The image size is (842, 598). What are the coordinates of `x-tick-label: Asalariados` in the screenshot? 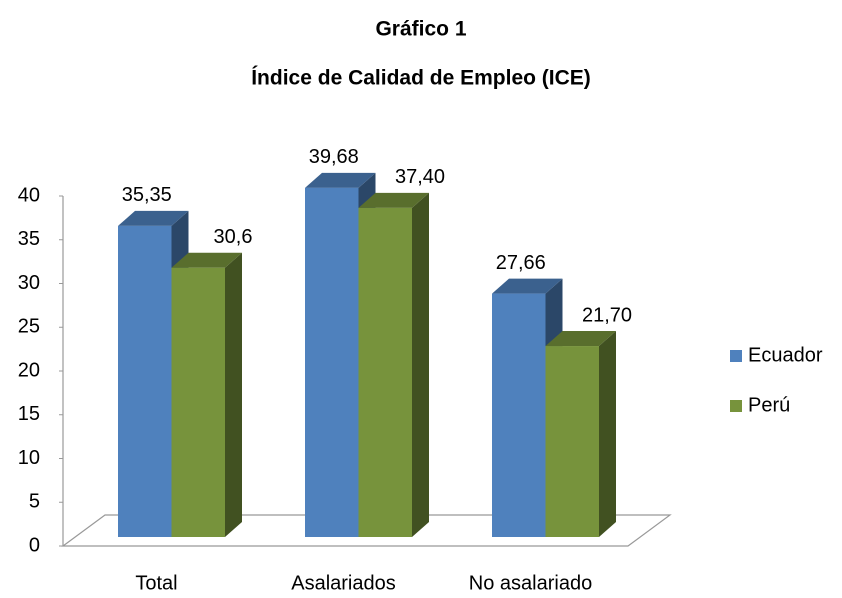 It's located at (343, 583).